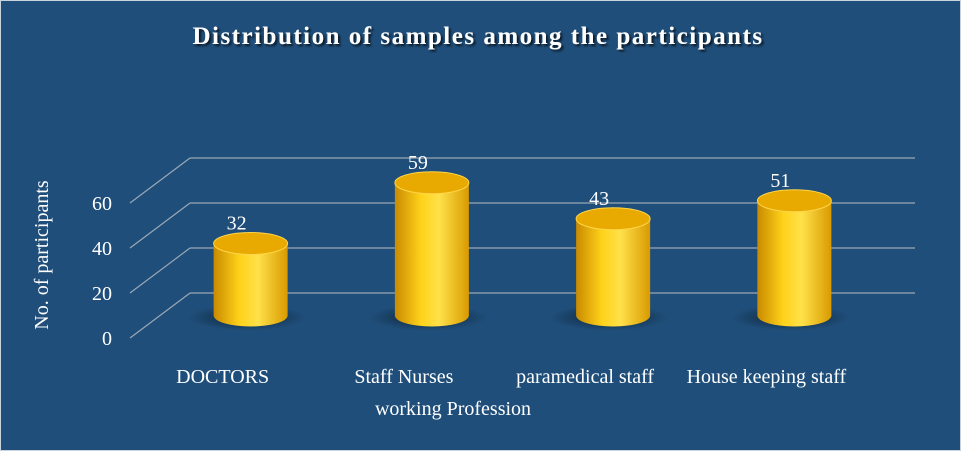 The width and height of the screenshot is (961, 451). I want to click on x-tick-label: Staff Nurses, so click(403, 377).